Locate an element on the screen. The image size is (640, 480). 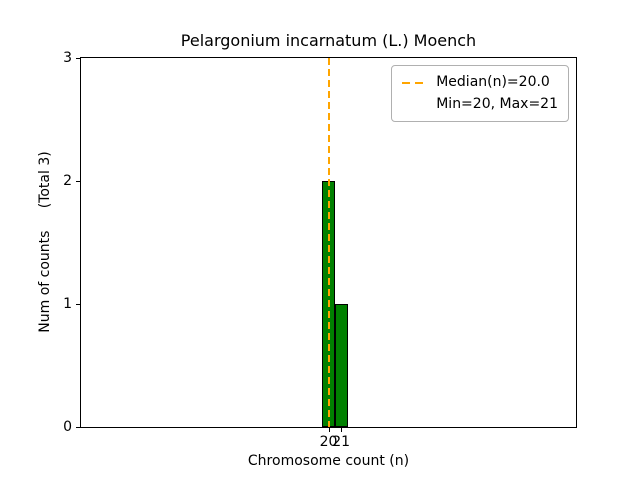
y-axis-label: Num of counts (Total 3) is located at coordinates (45, 242).